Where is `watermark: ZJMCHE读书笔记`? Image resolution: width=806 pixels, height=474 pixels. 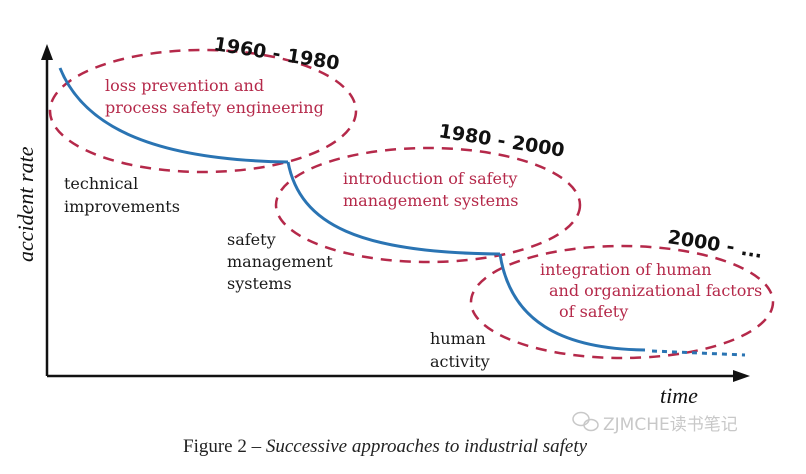
watermark: ZJMCHE读书笔记 is located at coordinates (670, 425).